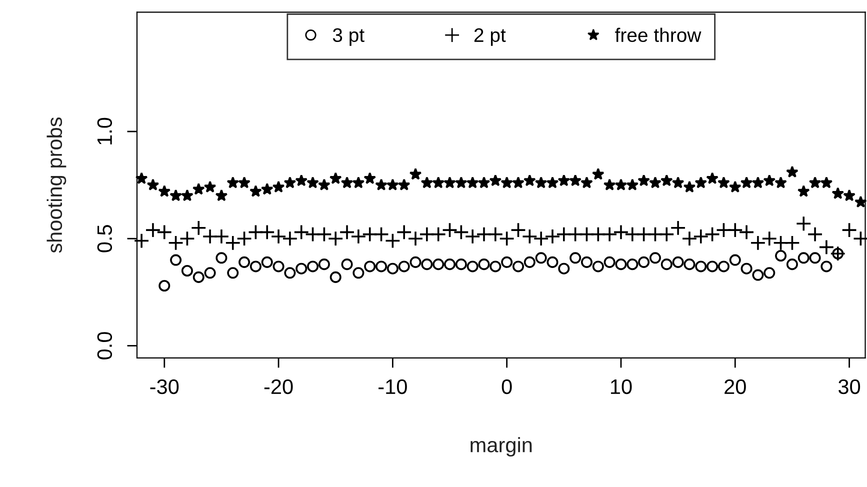  What do you see at coordinates (104, 131) in the screenshot?
I see `y-tick-label: 1.0` at bounding box center [104, 131].